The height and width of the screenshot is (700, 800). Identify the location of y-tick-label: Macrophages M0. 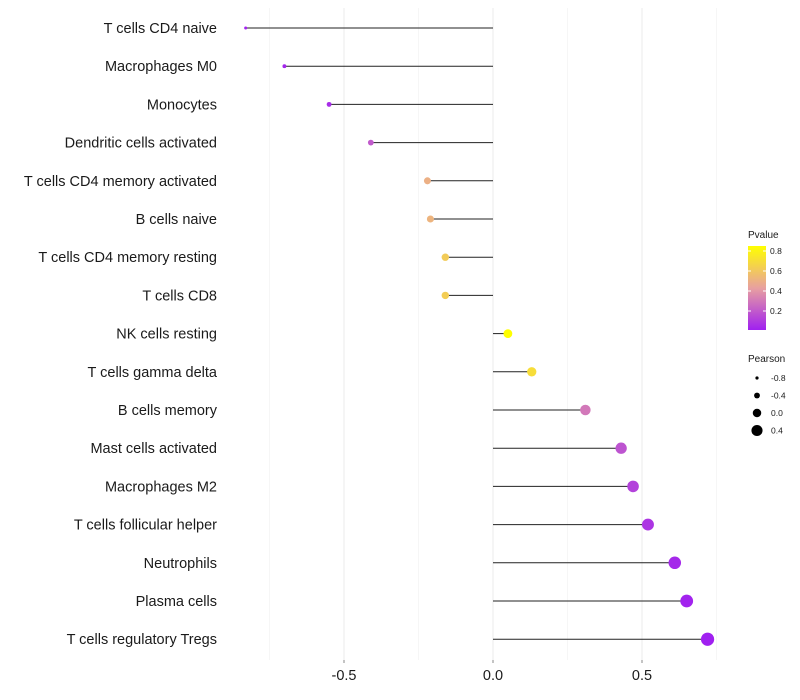
(161, 67).